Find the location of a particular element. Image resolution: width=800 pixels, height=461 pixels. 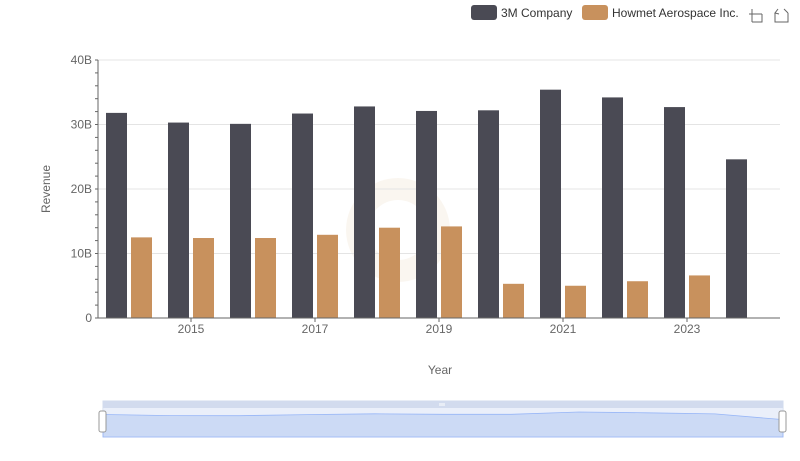

slider-grip-icon is located at coordinates (442, 404).